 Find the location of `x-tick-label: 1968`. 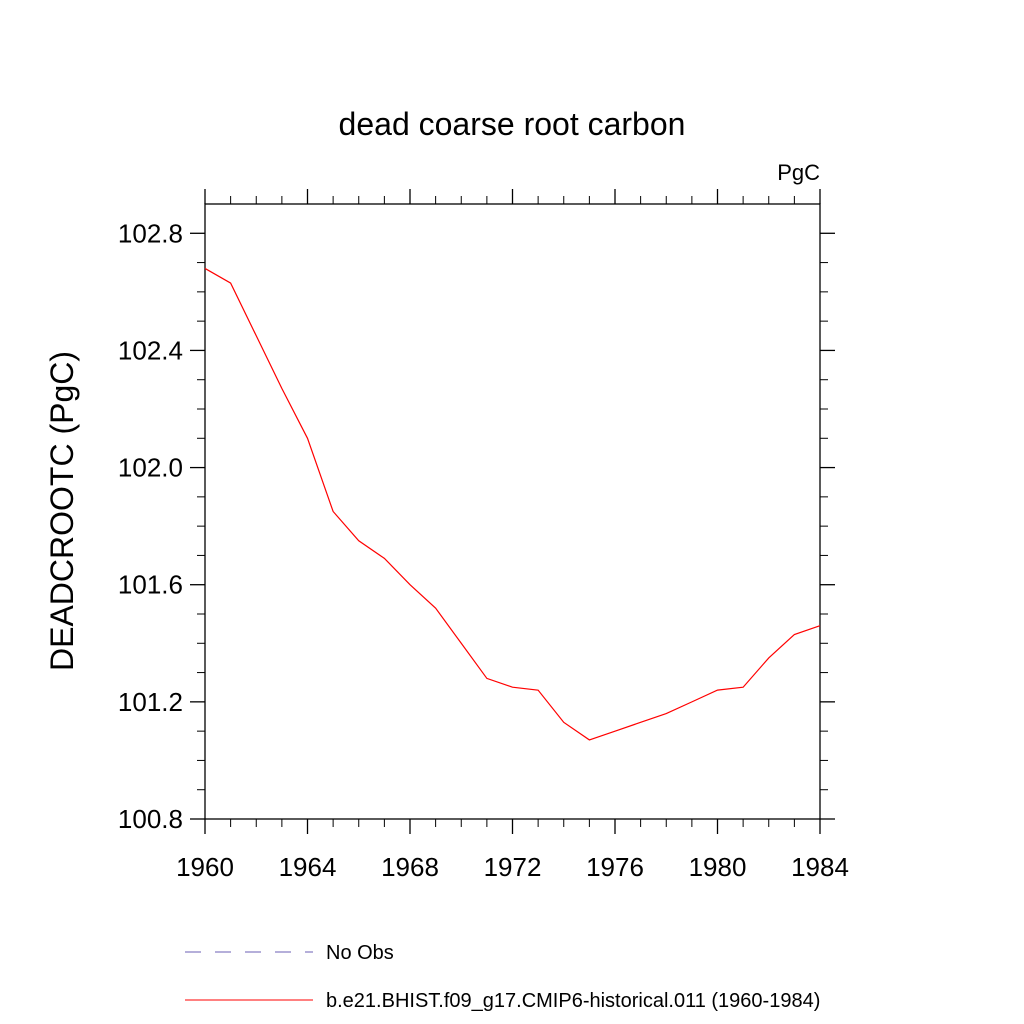

x-tick-label: 1968 is located at coordinates (410, 867).